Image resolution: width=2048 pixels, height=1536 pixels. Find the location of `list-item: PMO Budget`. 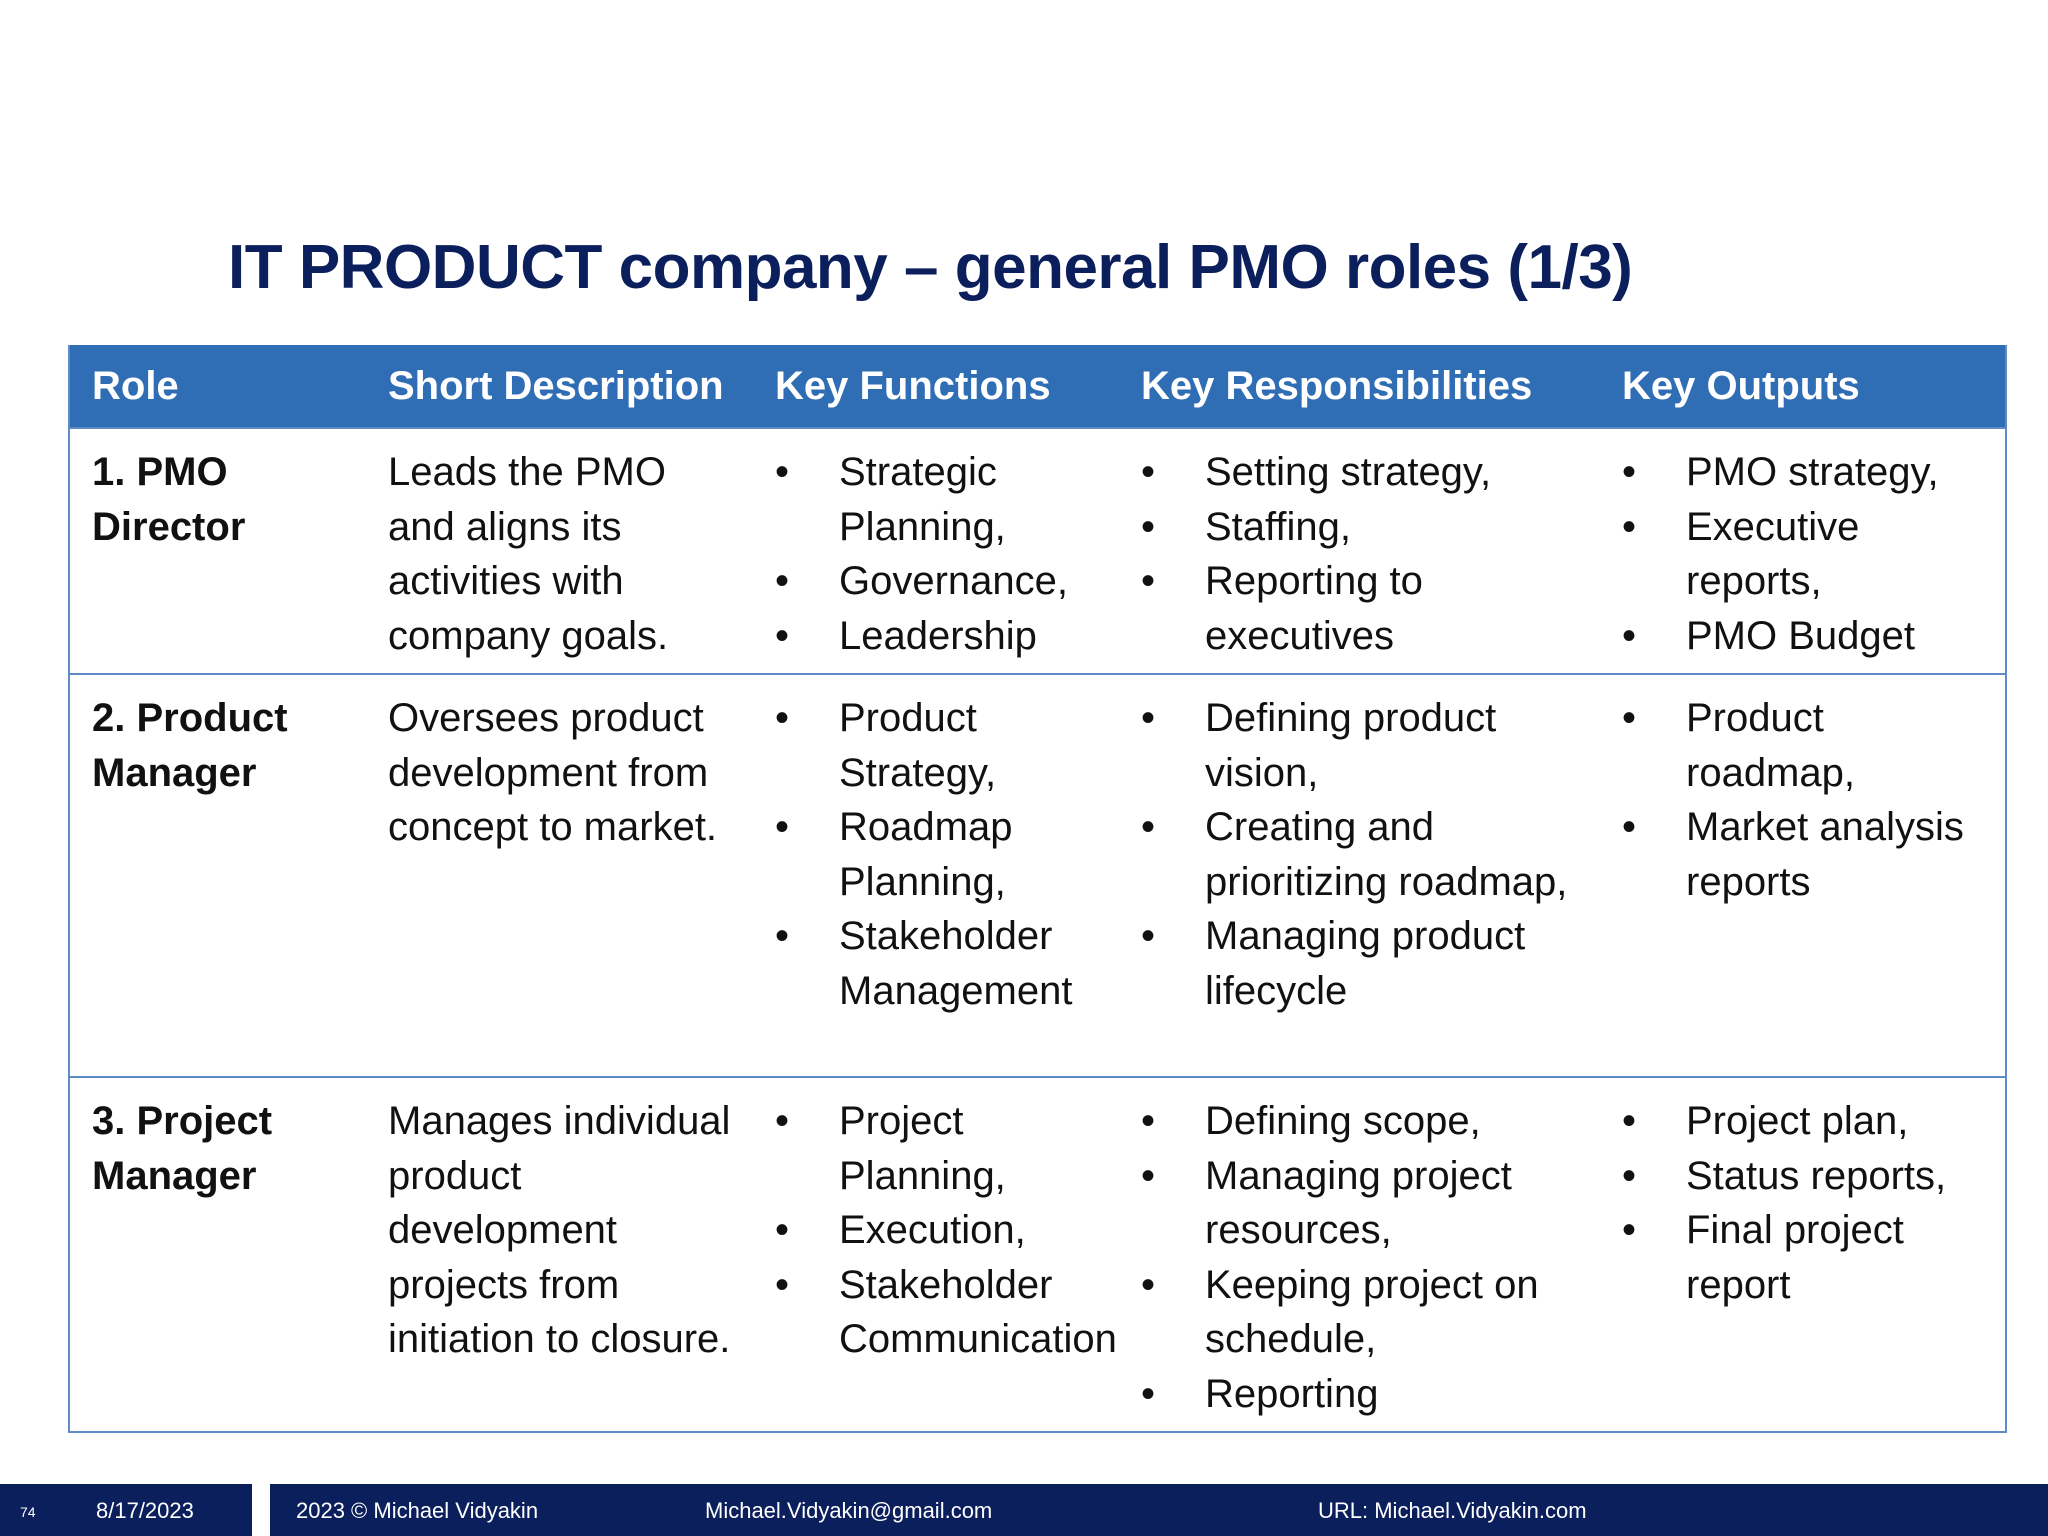

list-item: PMO Budget is located at coordinates (1808, 636).